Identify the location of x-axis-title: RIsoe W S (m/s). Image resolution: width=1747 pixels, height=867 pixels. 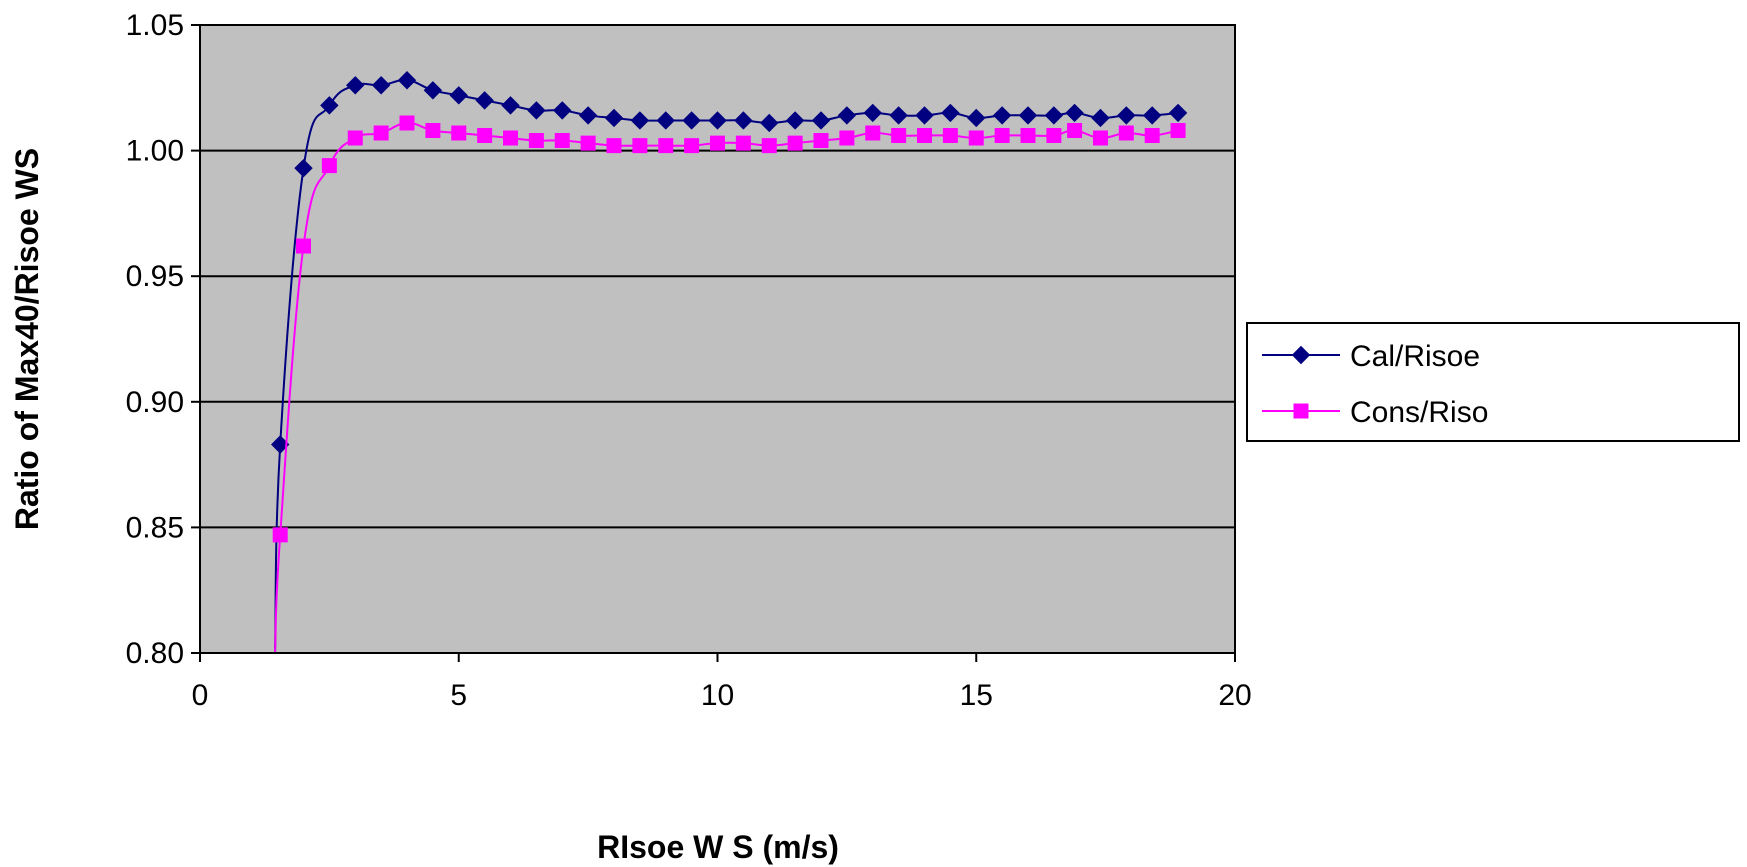
(718, 847).